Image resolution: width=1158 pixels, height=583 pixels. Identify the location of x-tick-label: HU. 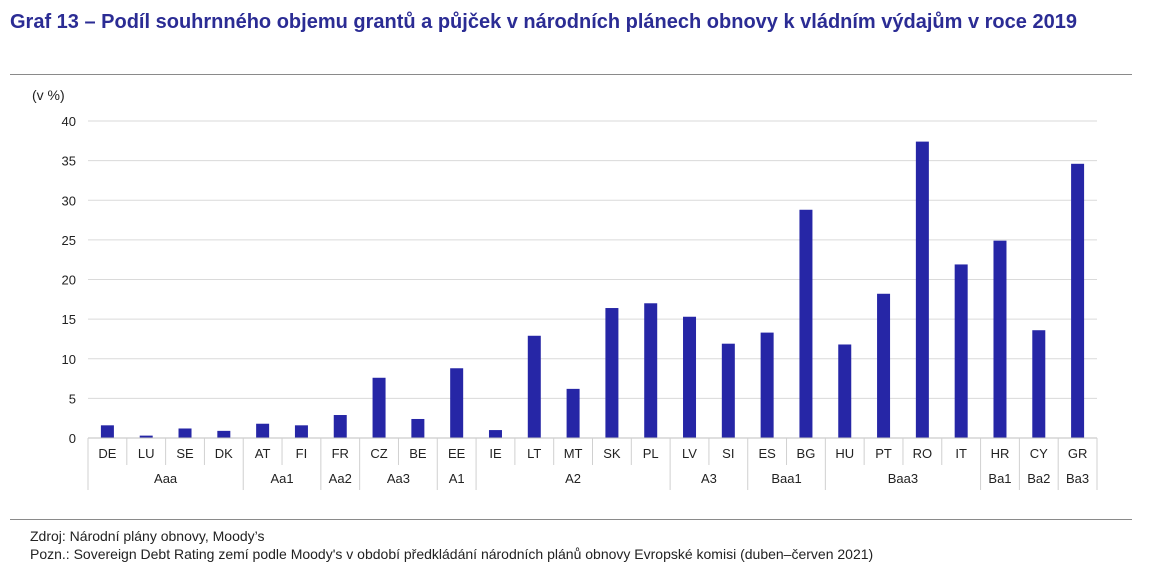
(844, 453).